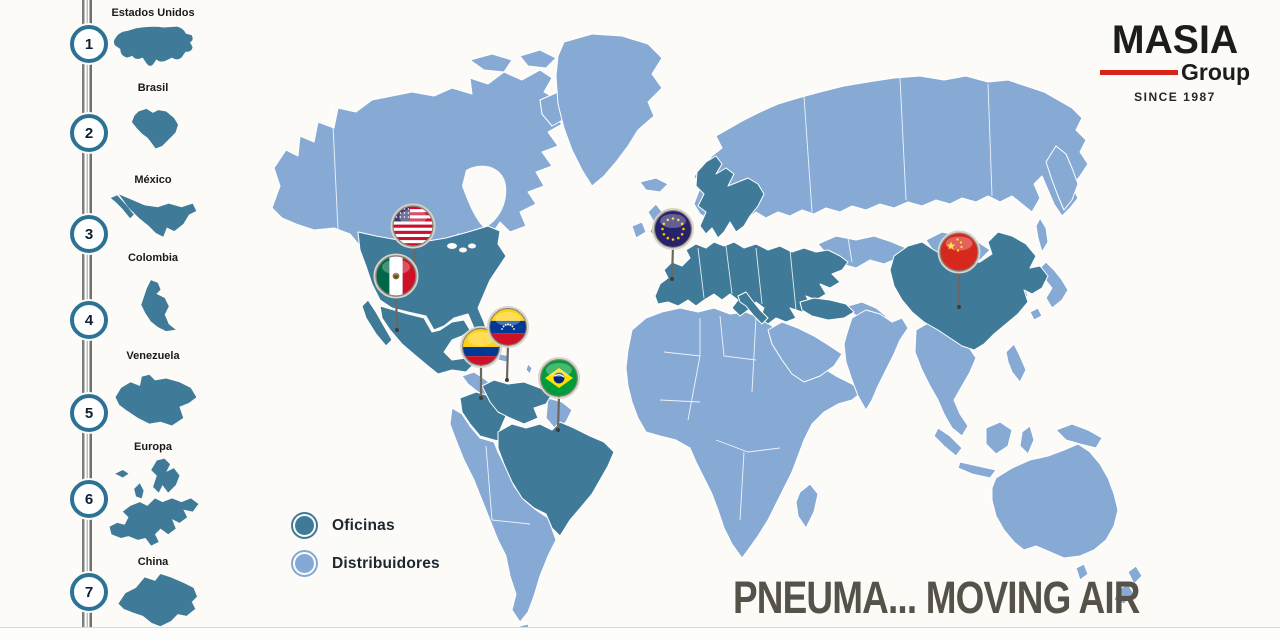 This screenshot has height=640, width=1280. What do you see at coordinates (936, 597) in the screenshot?
I see `headline: PNEUMA... MOVING AIR` at bounding box center [936, 597].